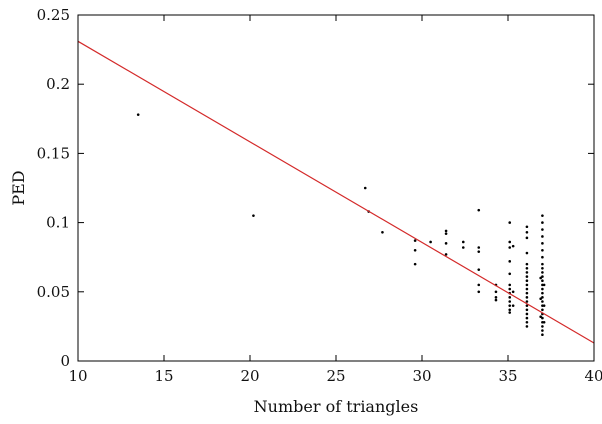 This screenshot has width=602, height=424. What do you see at coordinates (58, 223) in the screenshot?
I see `y-tick-label: 0.1` at bounding box center [58, 223].